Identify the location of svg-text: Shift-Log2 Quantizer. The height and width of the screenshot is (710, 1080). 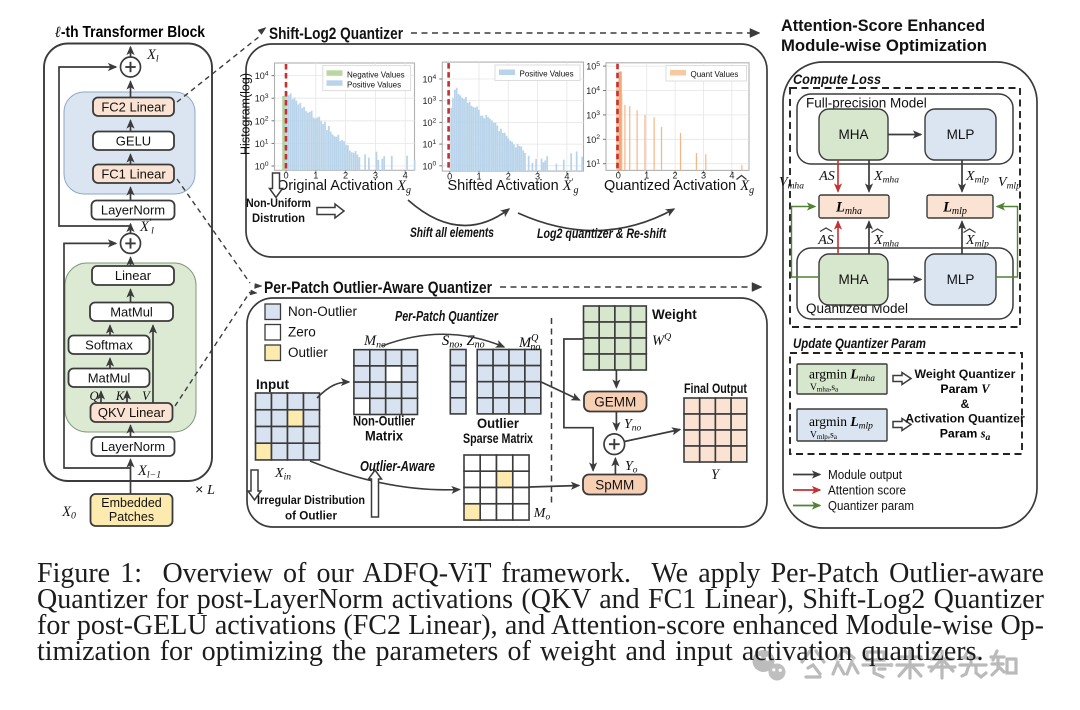
(336, 34).